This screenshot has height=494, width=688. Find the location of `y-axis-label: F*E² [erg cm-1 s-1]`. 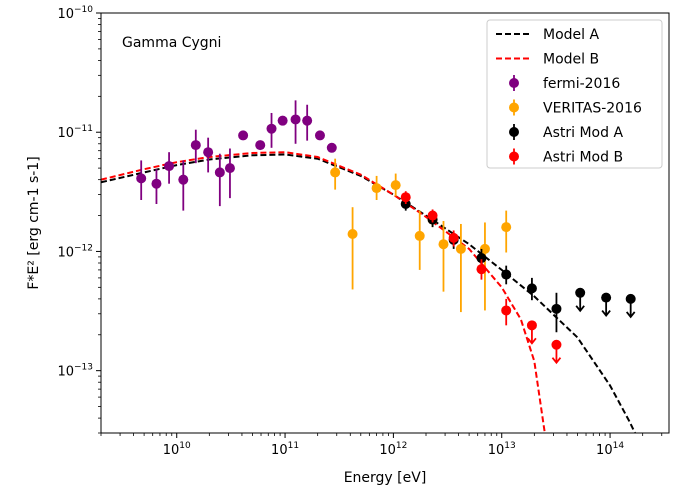

y-axis-label: F*E² [erg cm-1 s-1] is located at coordinates (34, 222).